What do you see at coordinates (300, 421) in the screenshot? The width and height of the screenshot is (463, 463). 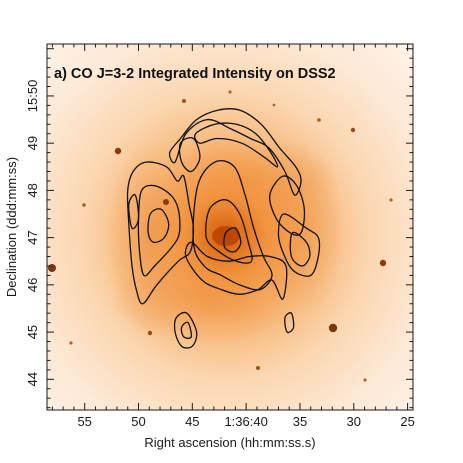 I see `x-tick-label: 35` at bounding box center [300, 421].